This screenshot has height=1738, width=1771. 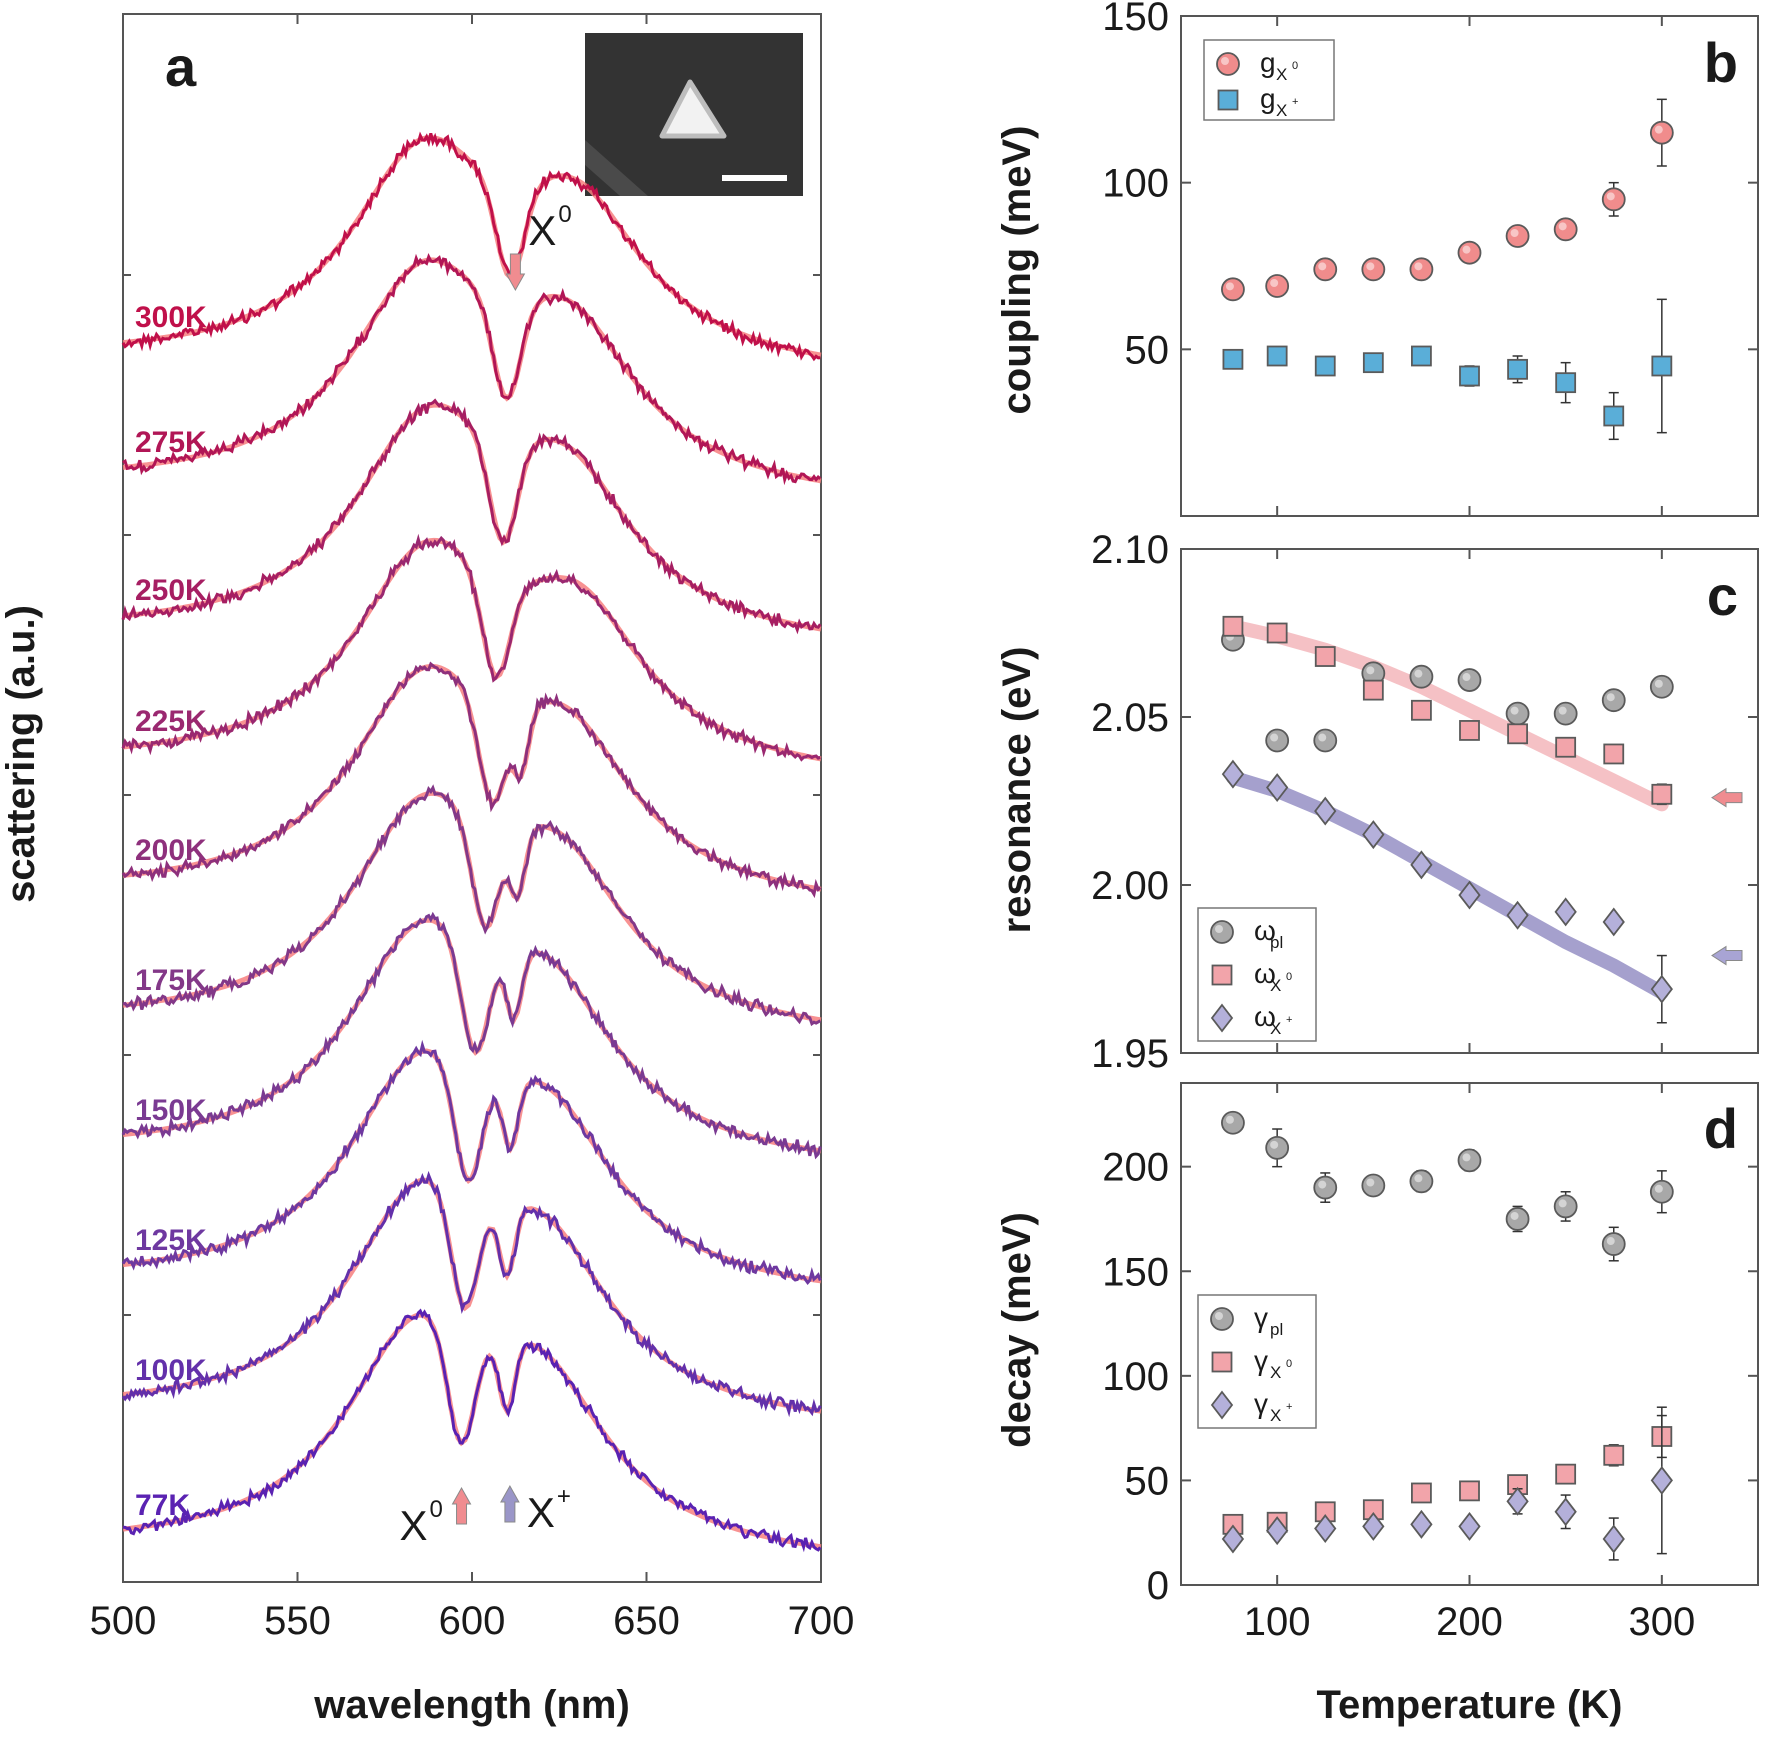 I want to click on sem-inset-image, so click(x=694, y=114).